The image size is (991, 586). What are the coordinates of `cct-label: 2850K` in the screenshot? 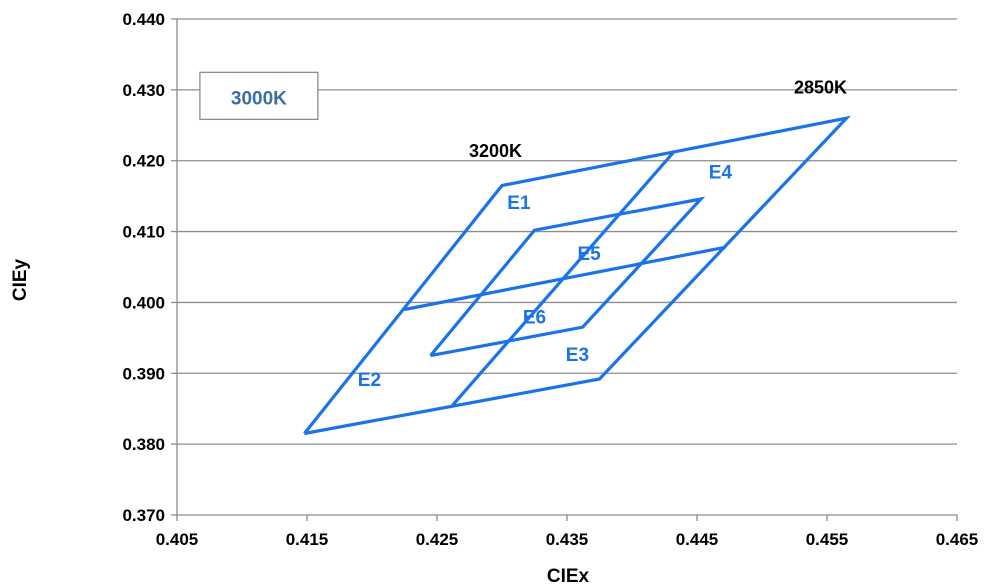 It's located at (820, 87).